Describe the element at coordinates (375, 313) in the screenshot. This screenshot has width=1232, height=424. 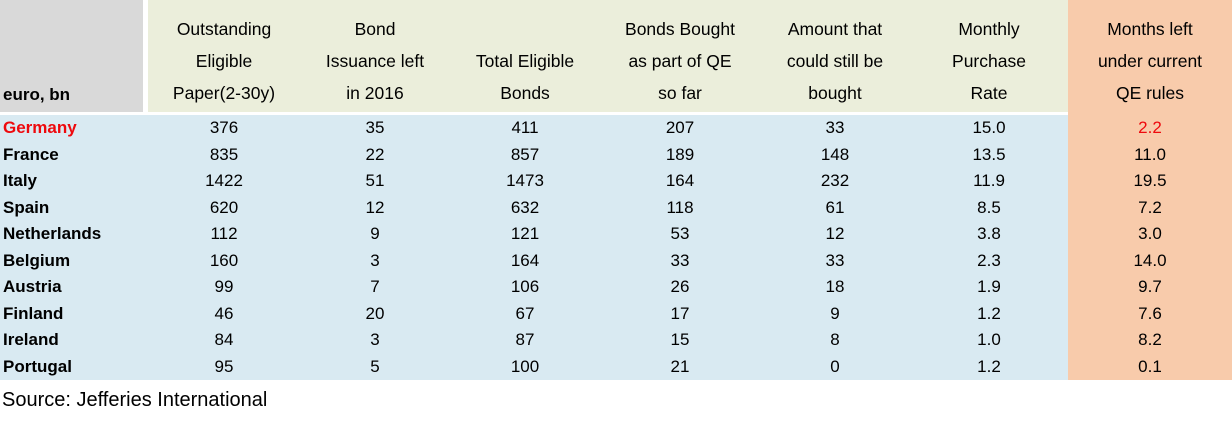
I see `value-cell: 20` at that location.